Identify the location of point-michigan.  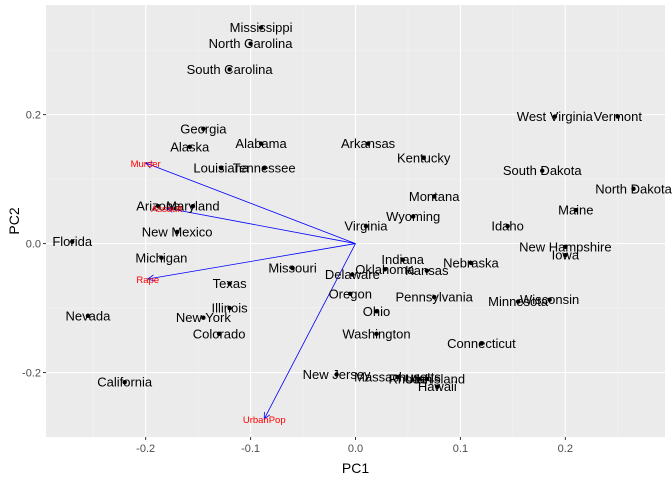
(161, 257).